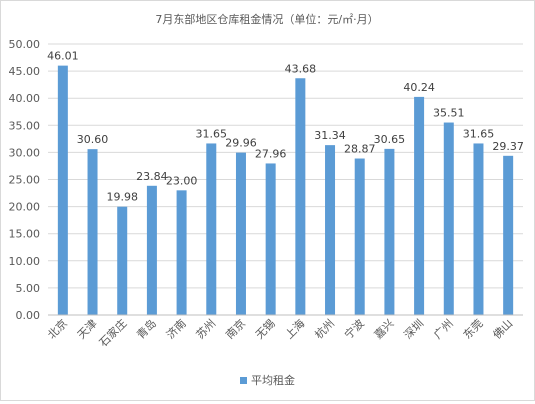  What do you see at coordinates (241, 143) in the screenshot?
I see `data-label: 29.96` at bounding box center [241, 143].